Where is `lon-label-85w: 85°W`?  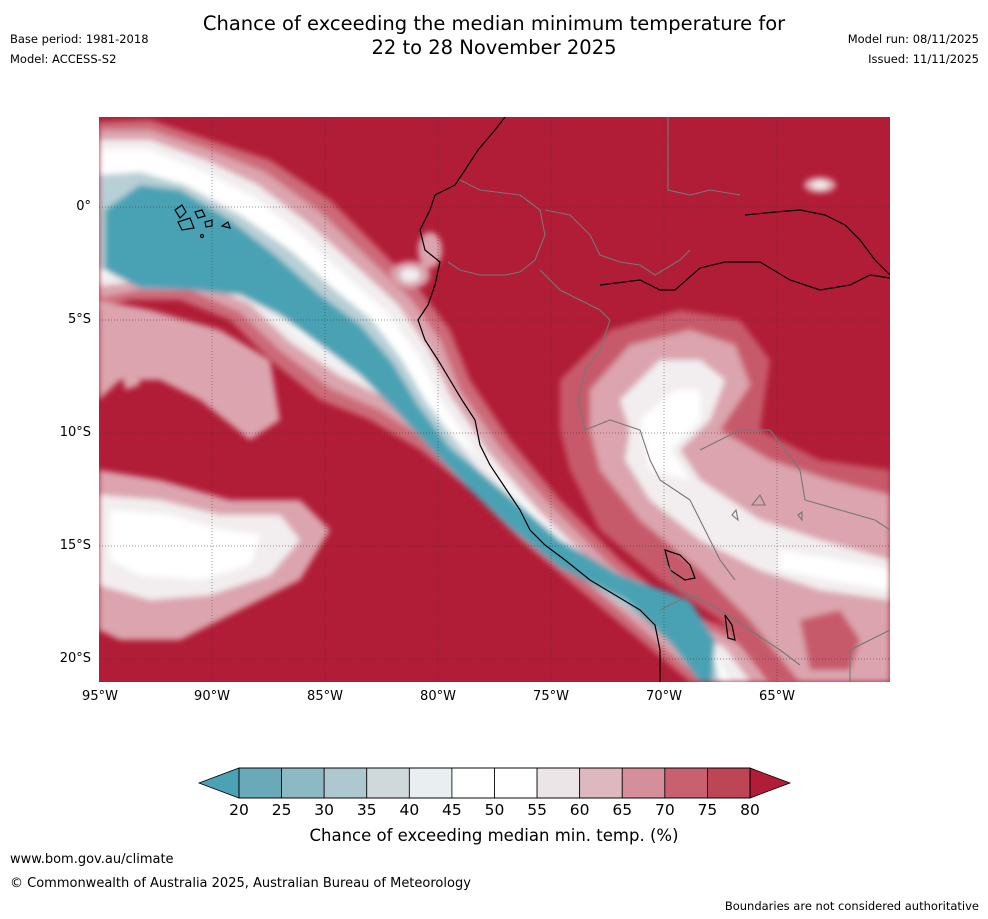 lon-label-85w: 85°W is located at coordinates (325, 696).